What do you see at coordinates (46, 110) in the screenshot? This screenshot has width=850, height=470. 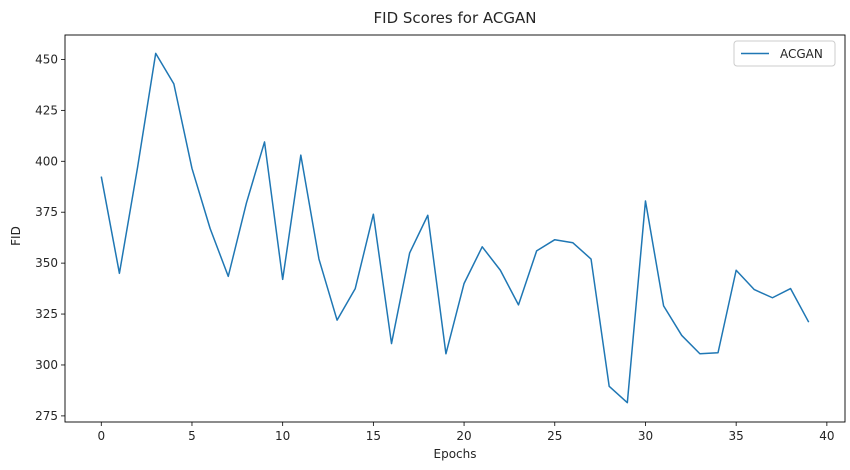 I see `y-tick-label: 425` at bounding box center [46, 110].